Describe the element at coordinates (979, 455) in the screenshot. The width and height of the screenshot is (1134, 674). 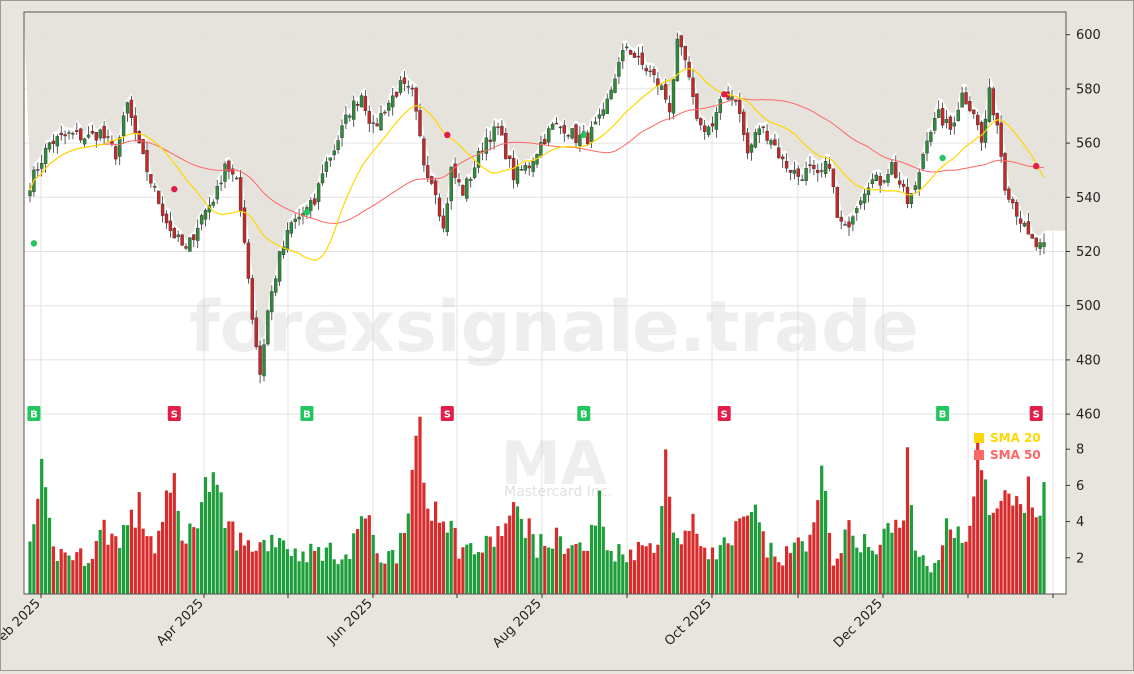
I see `legend-swatch-sma50` at that location.